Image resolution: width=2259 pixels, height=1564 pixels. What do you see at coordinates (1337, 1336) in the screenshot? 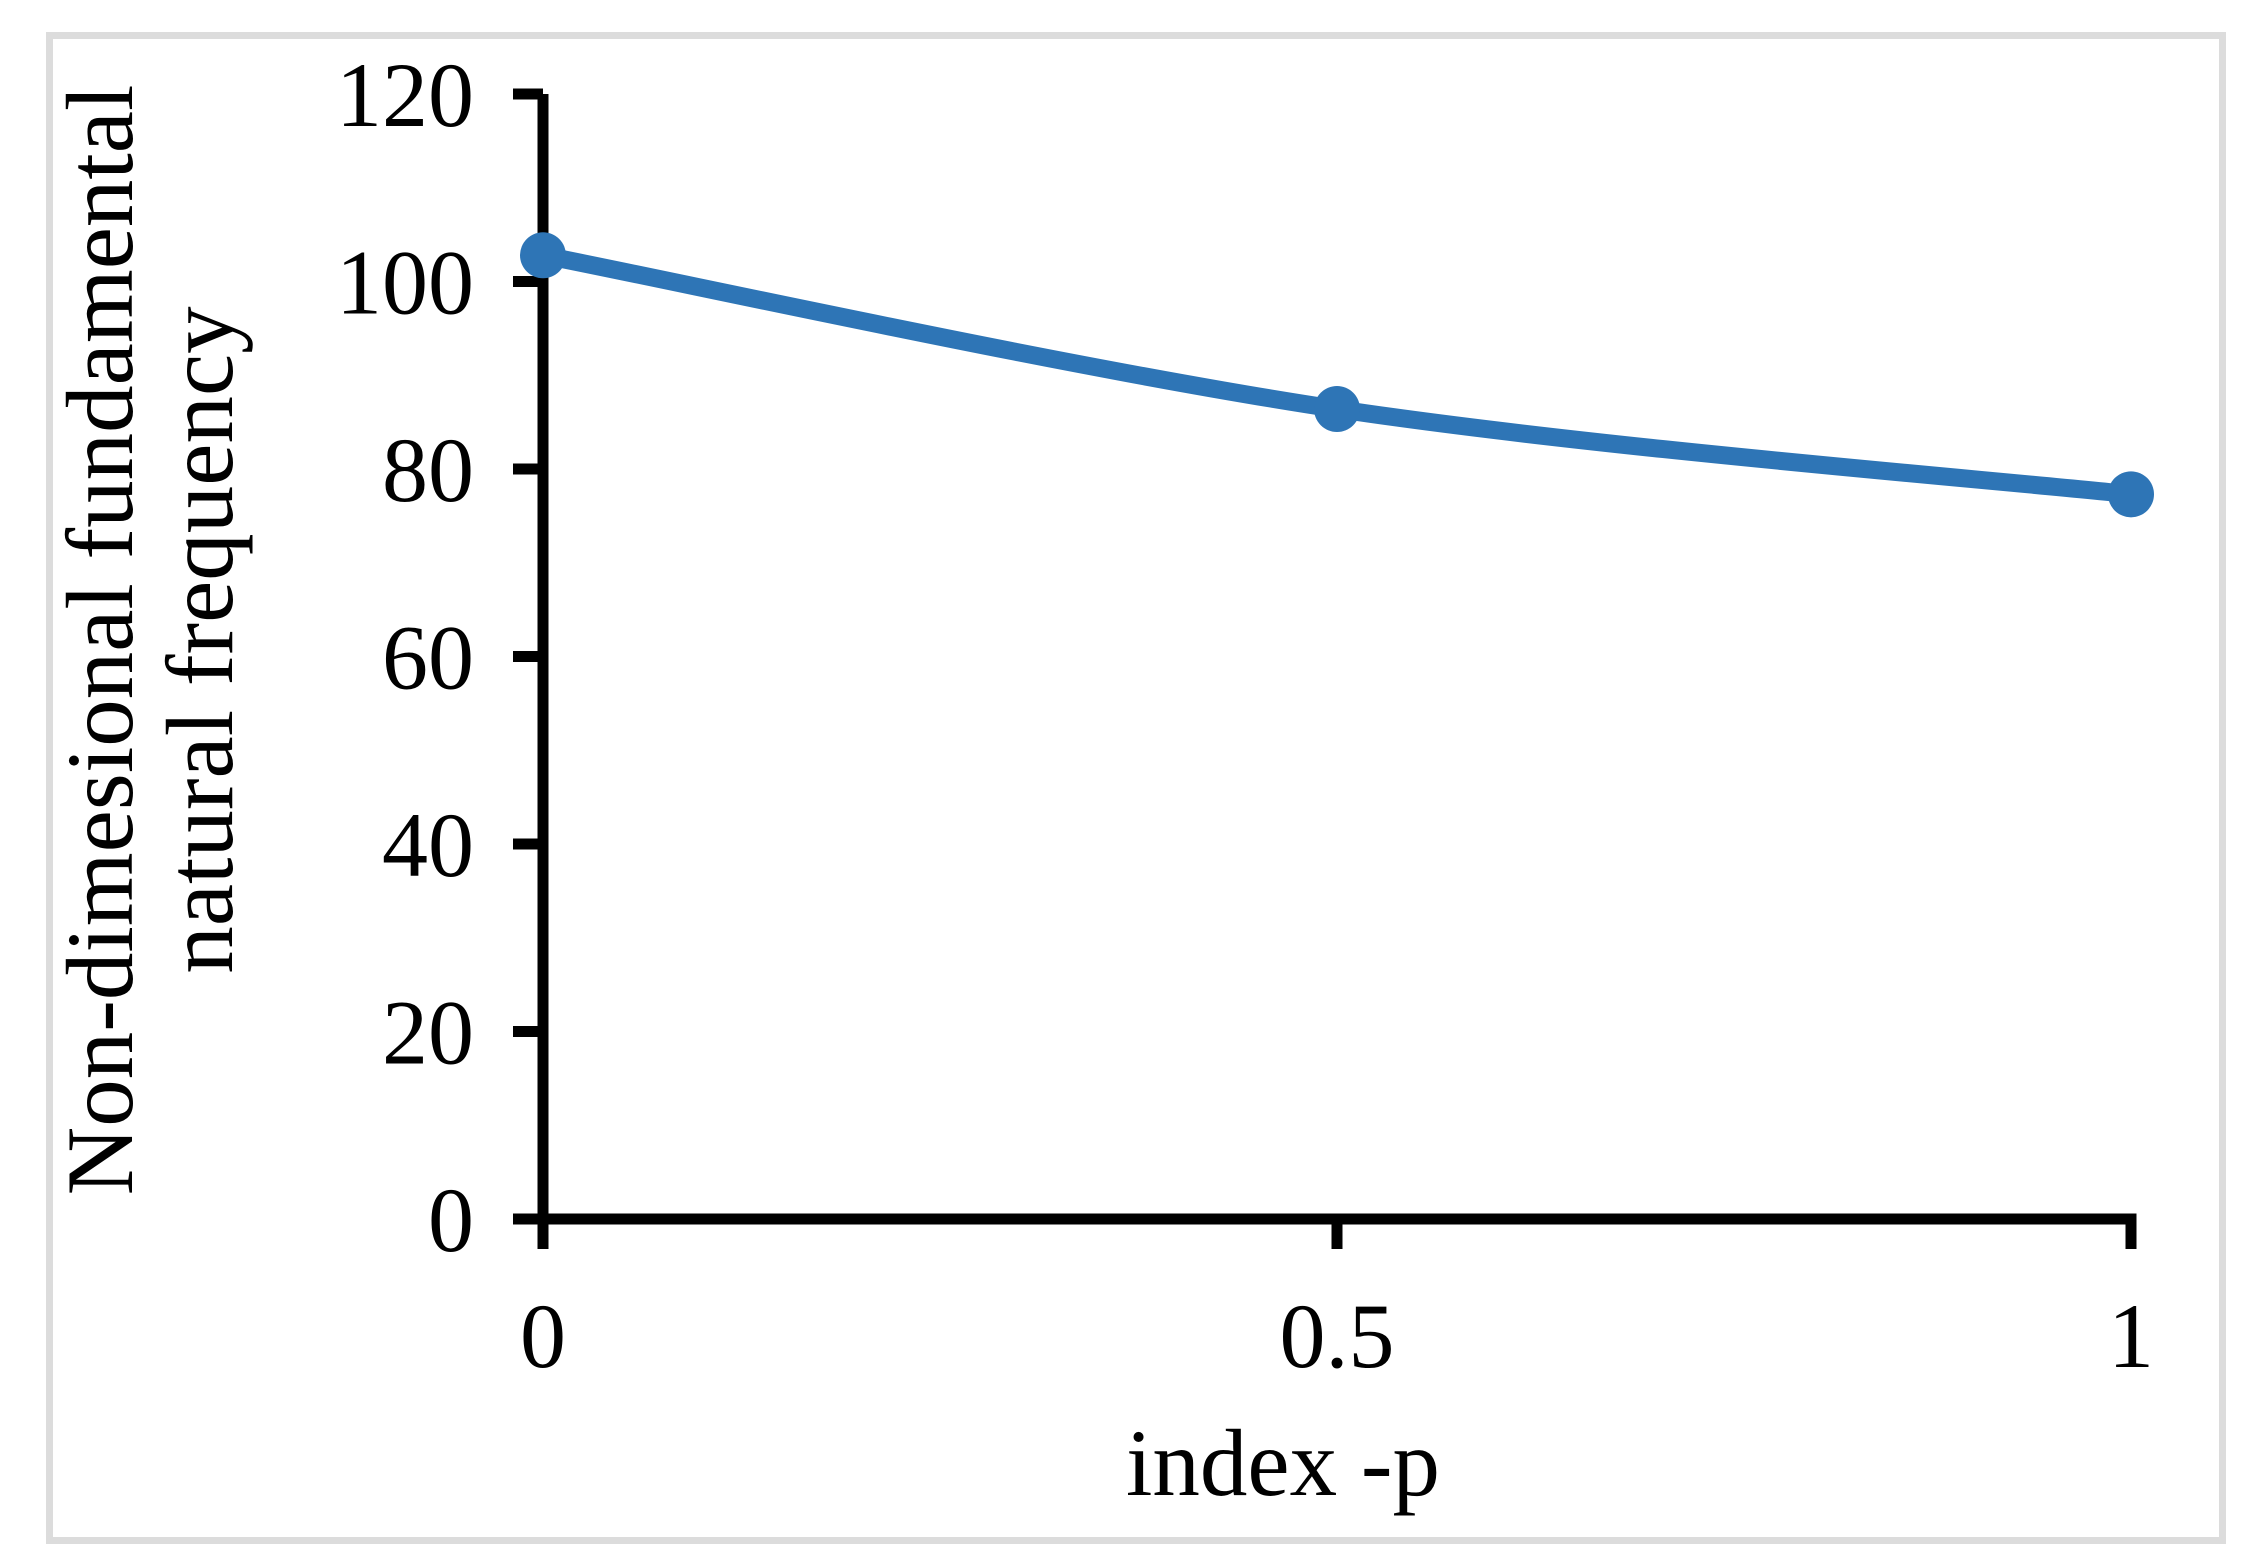
I see `x-tick-label: 0.5` at bounding box center [1337, 1336].